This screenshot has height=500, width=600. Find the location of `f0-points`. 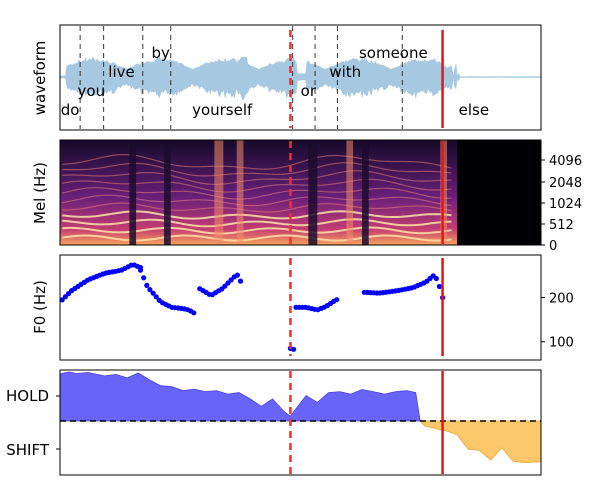

f0-points is located at coordinates (252, 307).